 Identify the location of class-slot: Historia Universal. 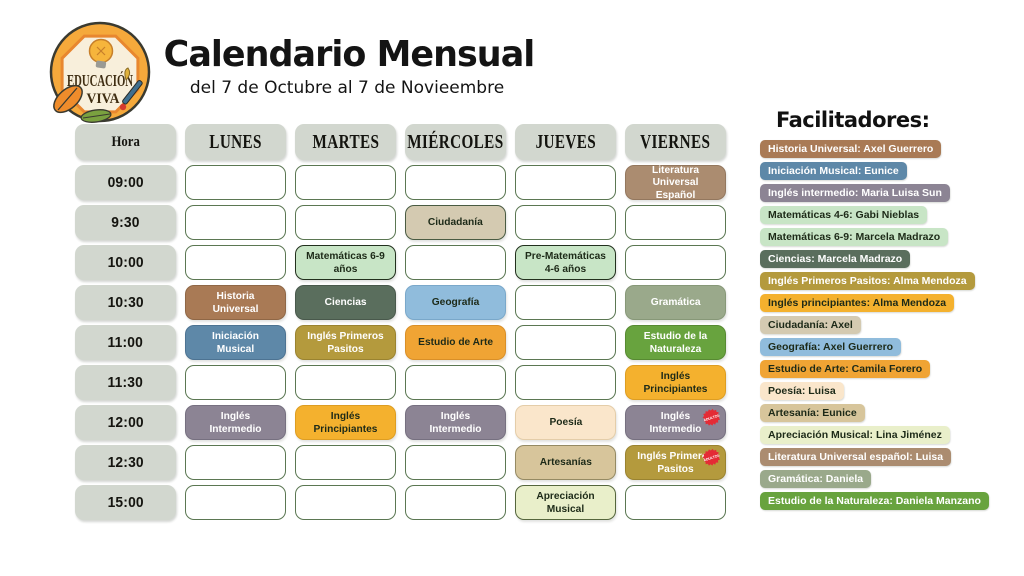
(235, 302).